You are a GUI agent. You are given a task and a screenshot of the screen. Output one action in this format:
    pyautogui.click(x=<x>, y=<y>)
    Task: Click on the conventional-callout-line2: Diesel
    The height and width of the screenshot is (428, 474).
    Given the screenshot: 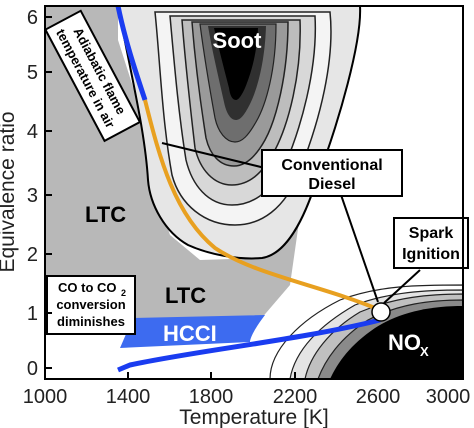 What is the action you would take?
    pyautogui.click(x=331, y=184)
    